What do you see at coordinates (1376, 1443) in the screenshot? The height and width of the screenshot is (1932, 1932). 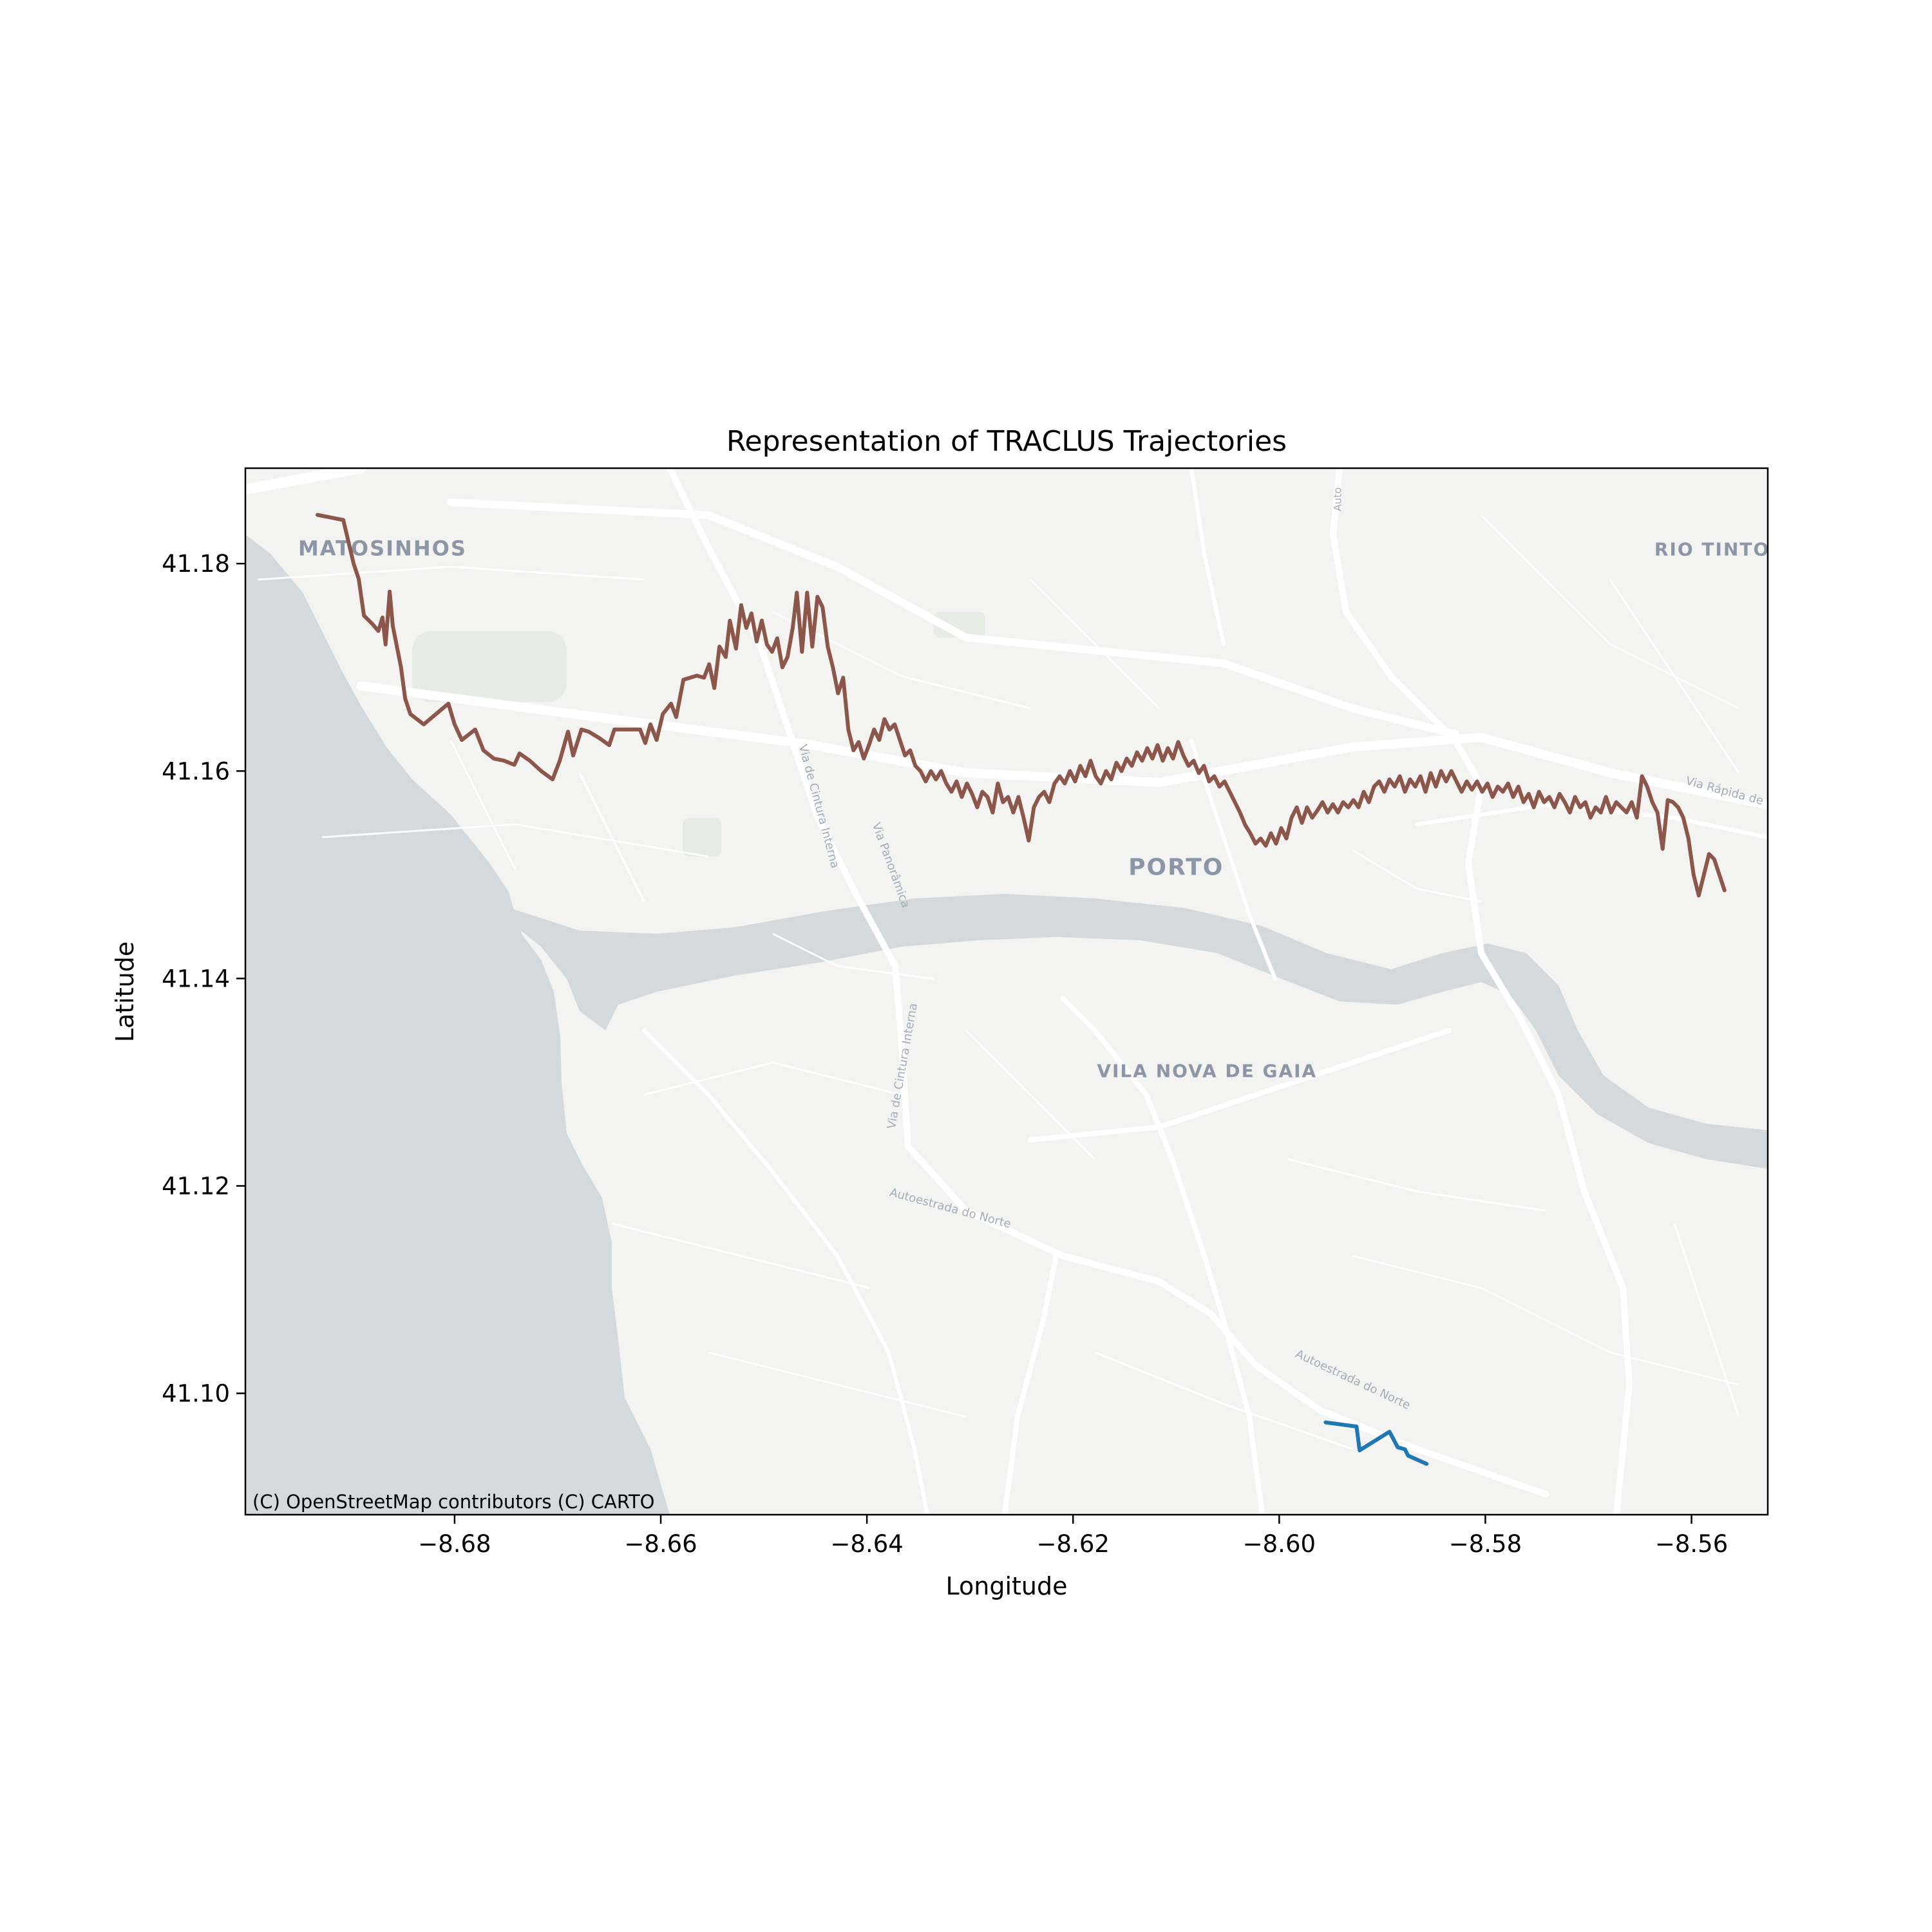 I see `trajectory-line-blue` at bounding box center [1376, 1443].